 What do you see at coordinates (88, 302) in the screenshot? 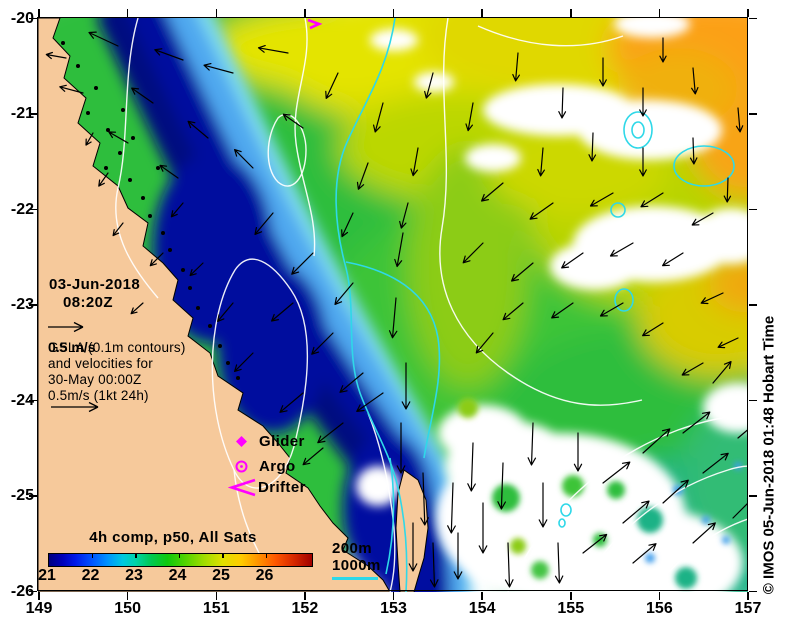
I see `map-time: 08:20Z` at bounding box center [88, 302].